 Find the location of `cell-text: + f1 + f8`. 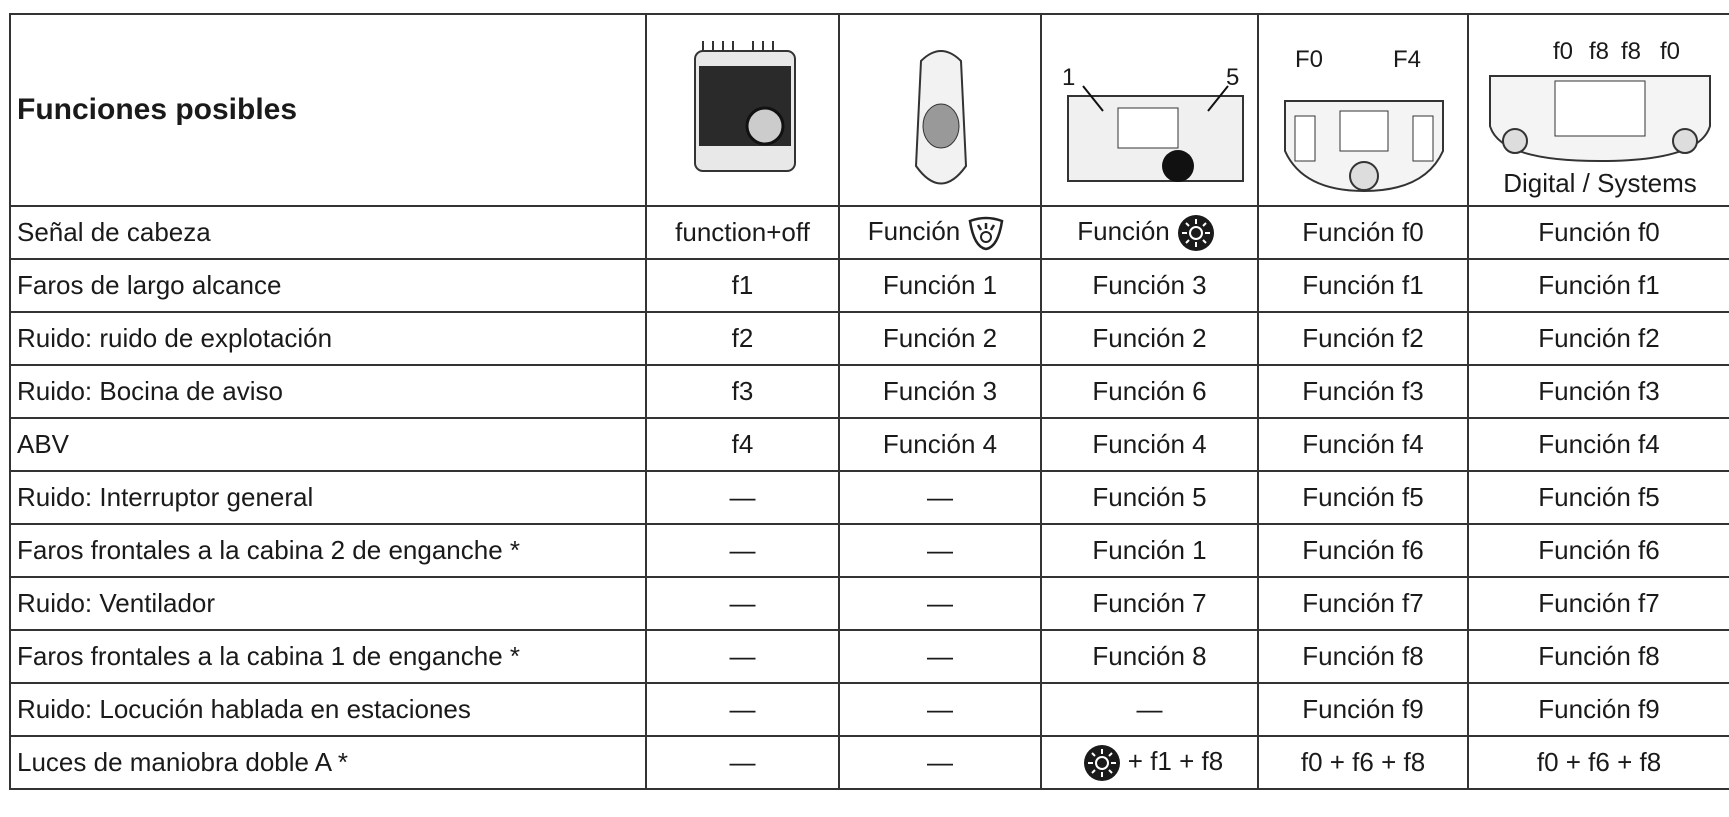

cell-text: + f1 + f8 is located at coordinates (1175, 760).